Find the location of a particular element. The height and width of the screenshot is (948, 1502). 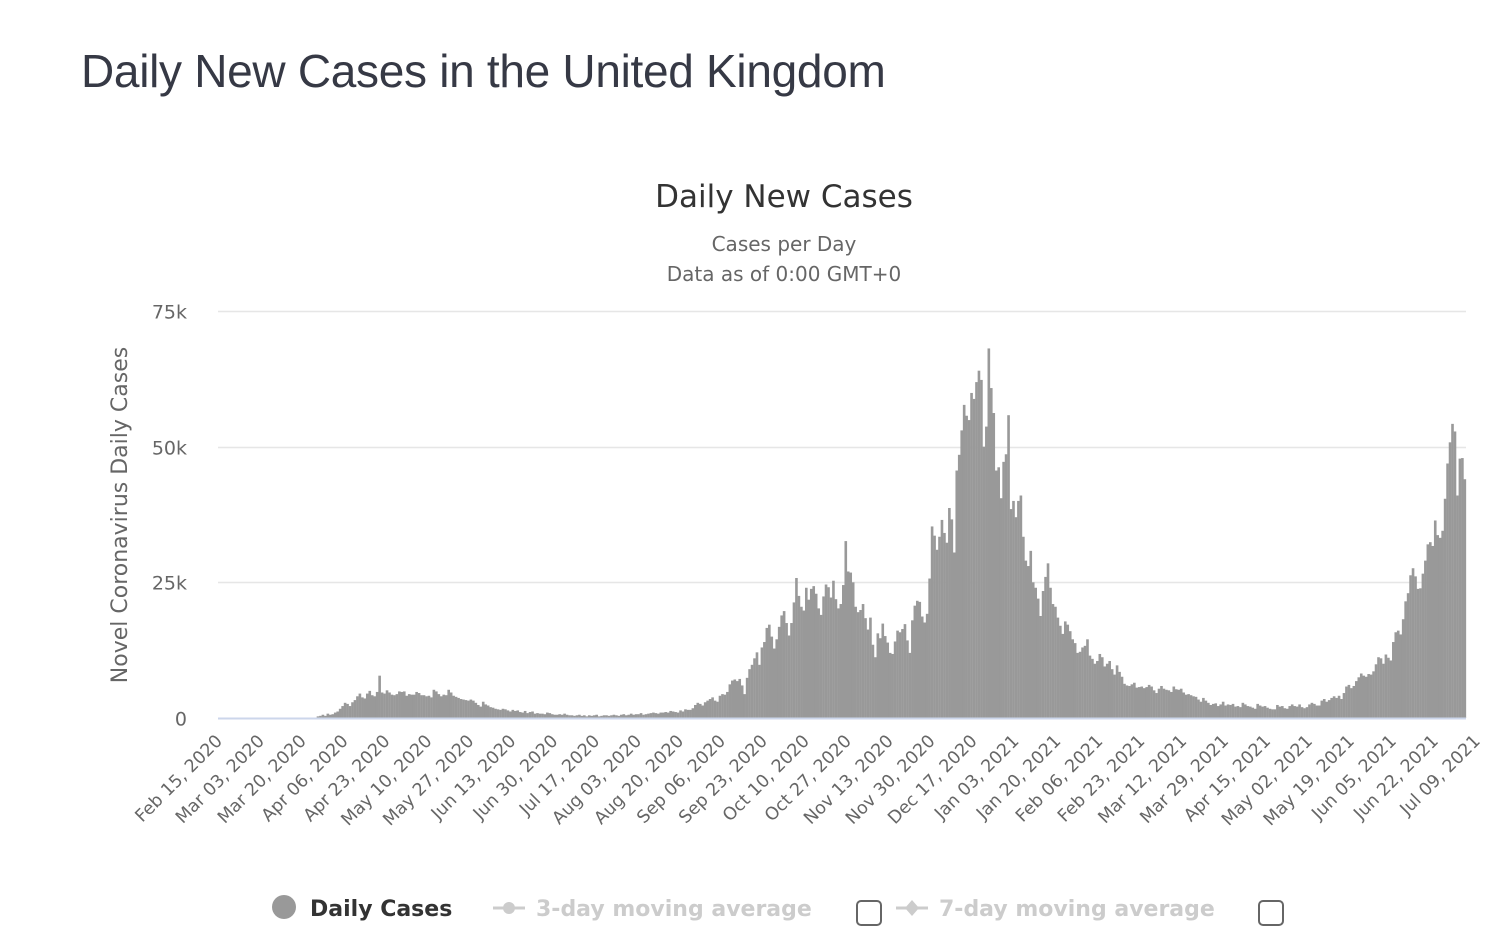

legend-item-daily-cases: Daily Cases is located at coordinates (362, 908).